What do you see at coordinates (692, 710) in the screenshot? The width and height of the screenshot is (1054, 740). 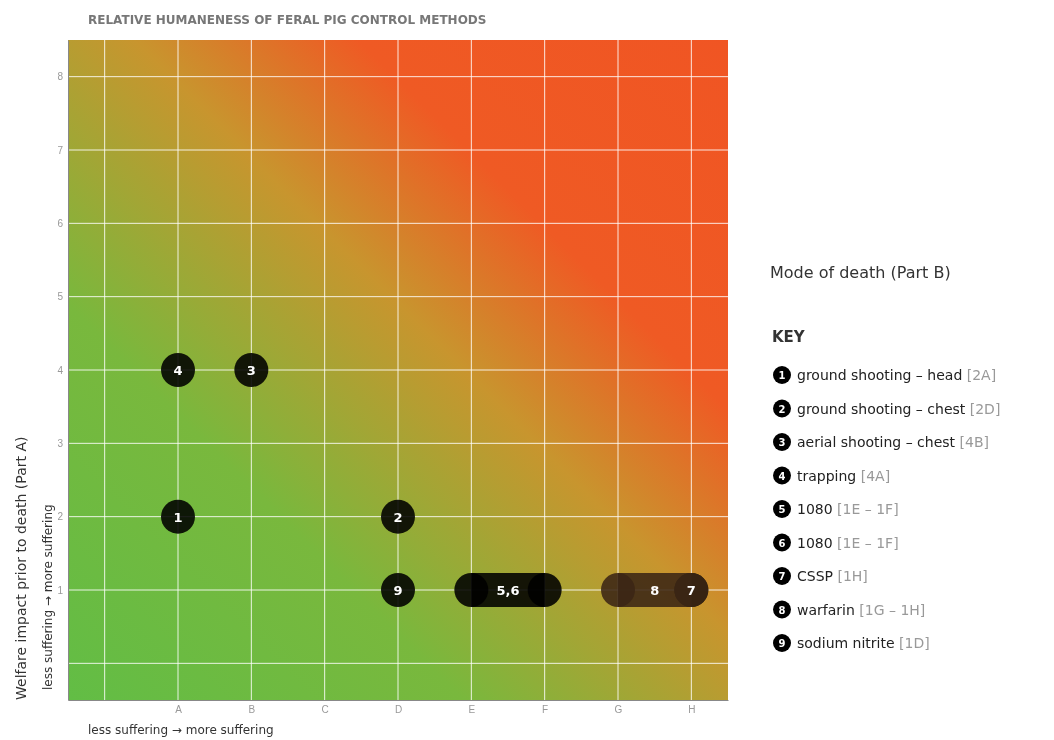 I see `x-tick-label: H` at bounding box center [692, 710].